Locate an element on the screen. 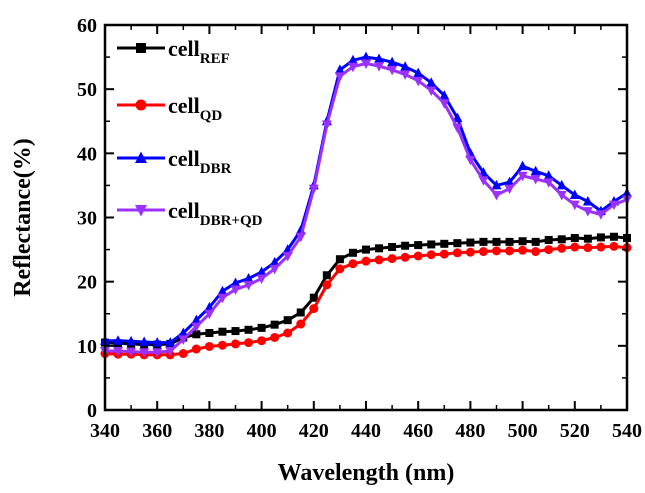 This screenshot has height=493, width=645. x-tick-label: 400 is located at coordinates (262, 431).